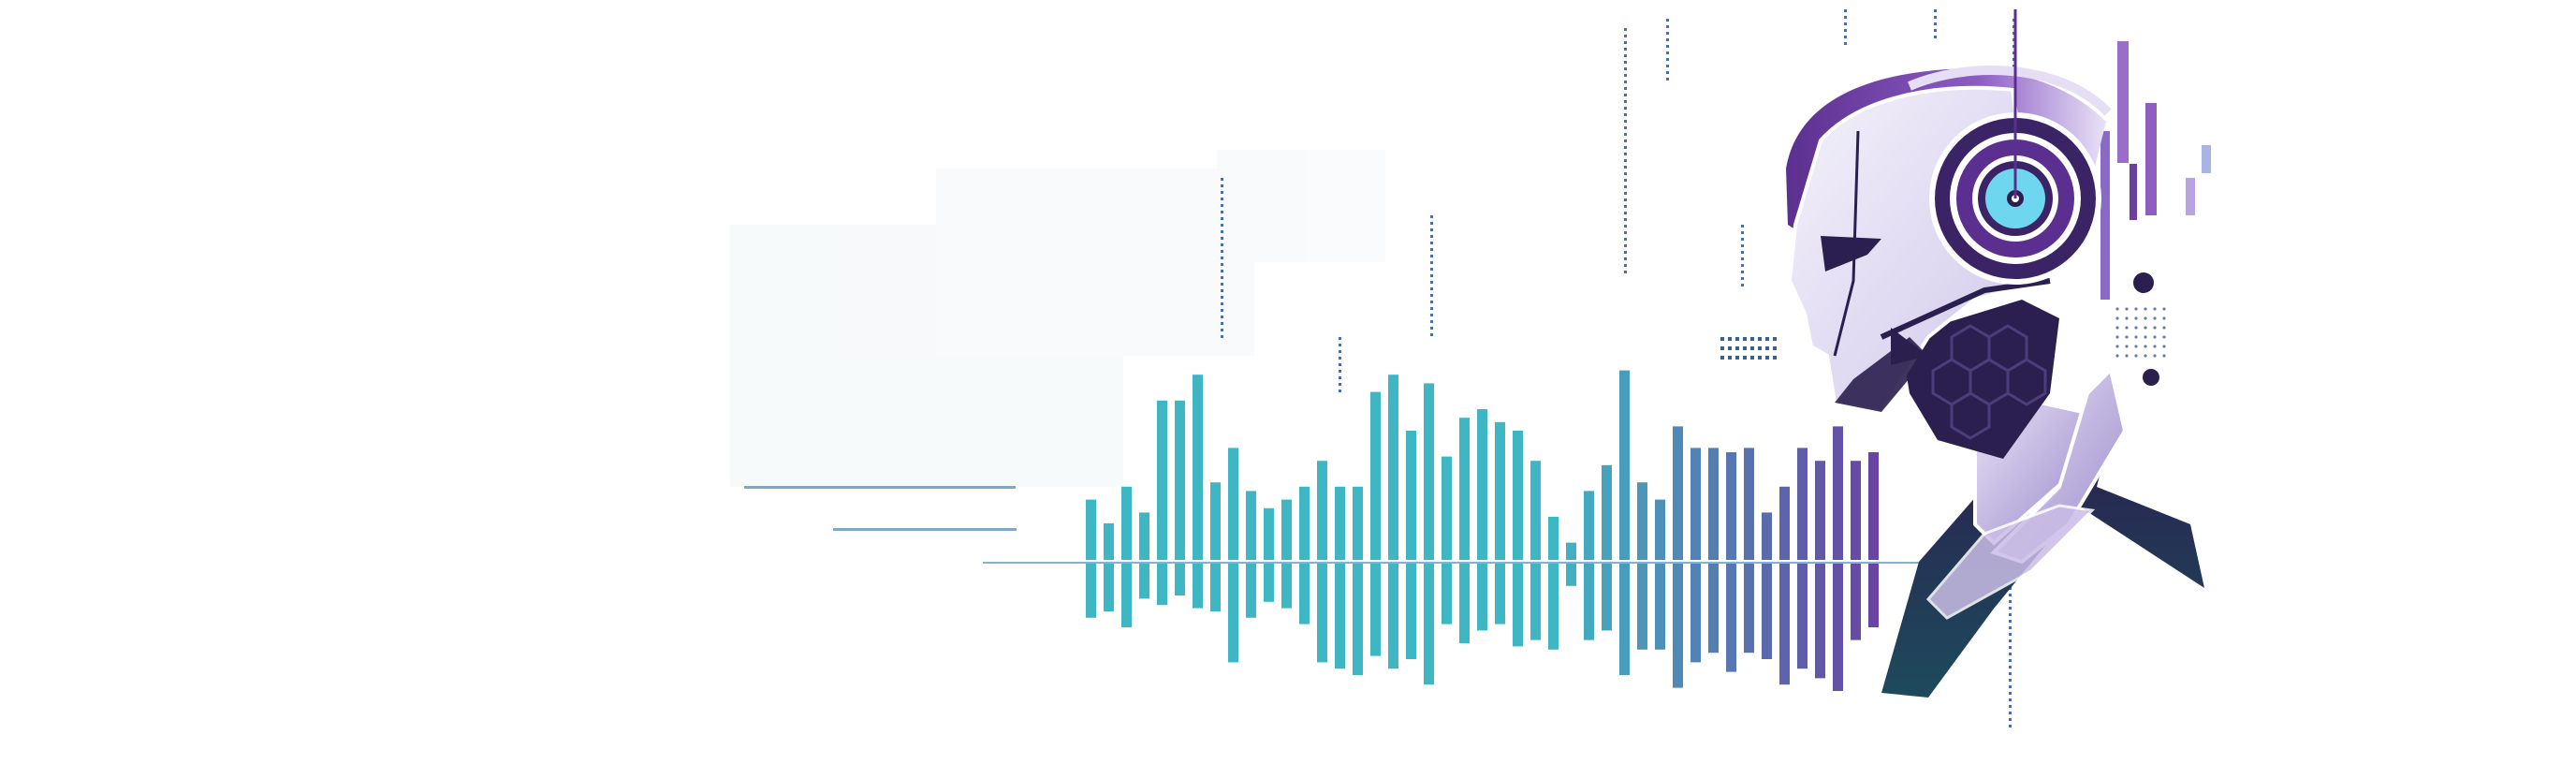  I want to click on robot-torso, so click(2042, 555).